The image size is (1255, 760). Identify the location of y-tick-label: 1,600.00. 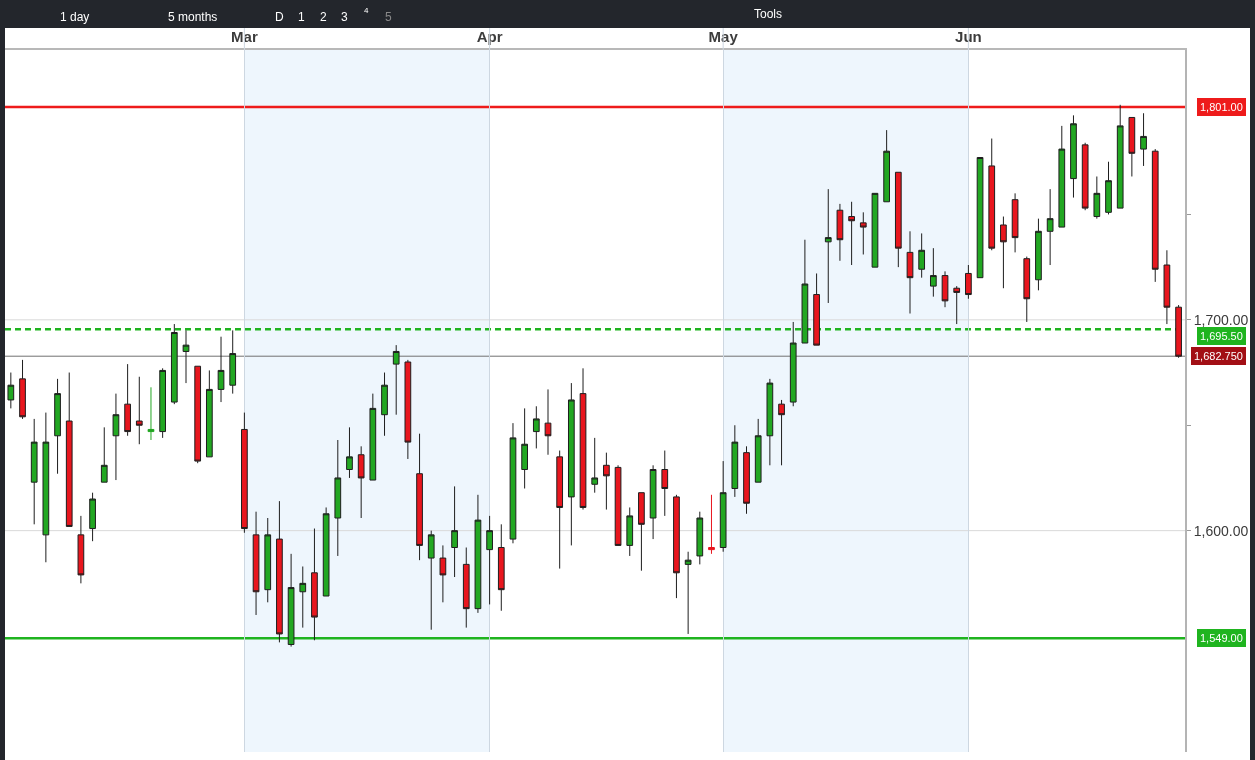
(1221, 530).